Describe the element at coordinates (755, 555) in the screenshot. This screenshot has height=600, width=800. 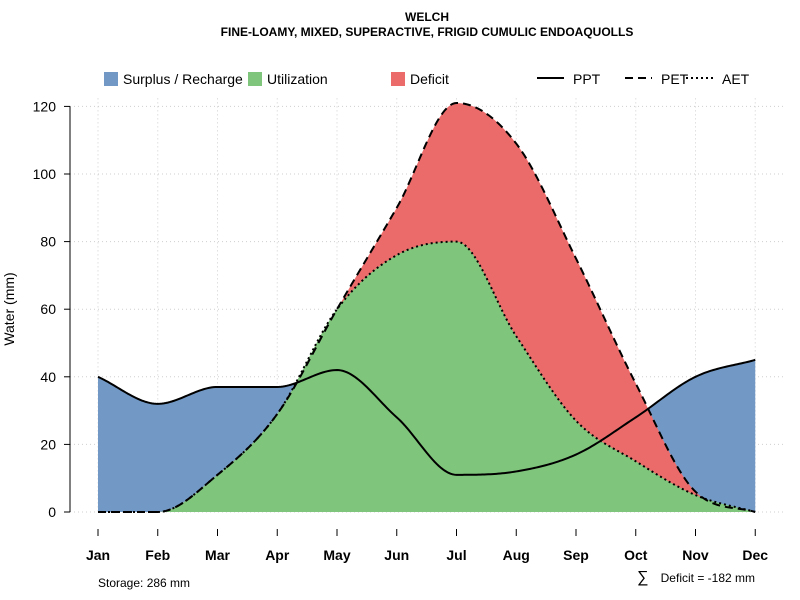
I see `x-tick-label: Dec` at that location.